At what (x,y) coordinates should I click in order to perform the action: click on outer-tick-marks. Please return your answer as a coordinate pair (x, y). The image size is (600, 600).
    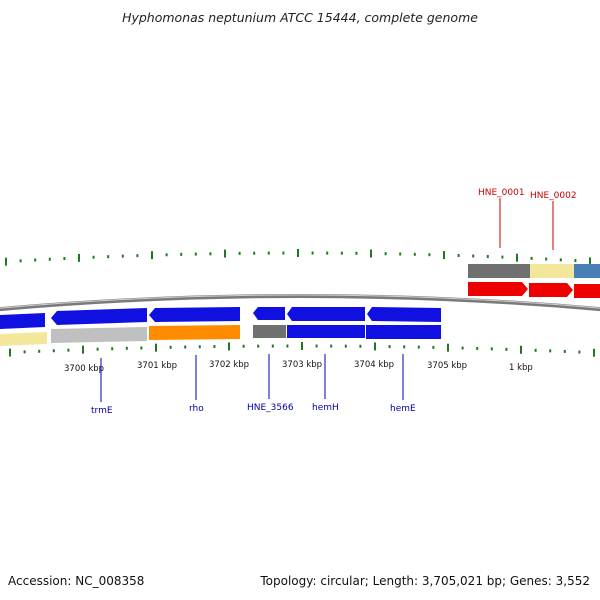
    Looking at the image, I should click on (298, 257).